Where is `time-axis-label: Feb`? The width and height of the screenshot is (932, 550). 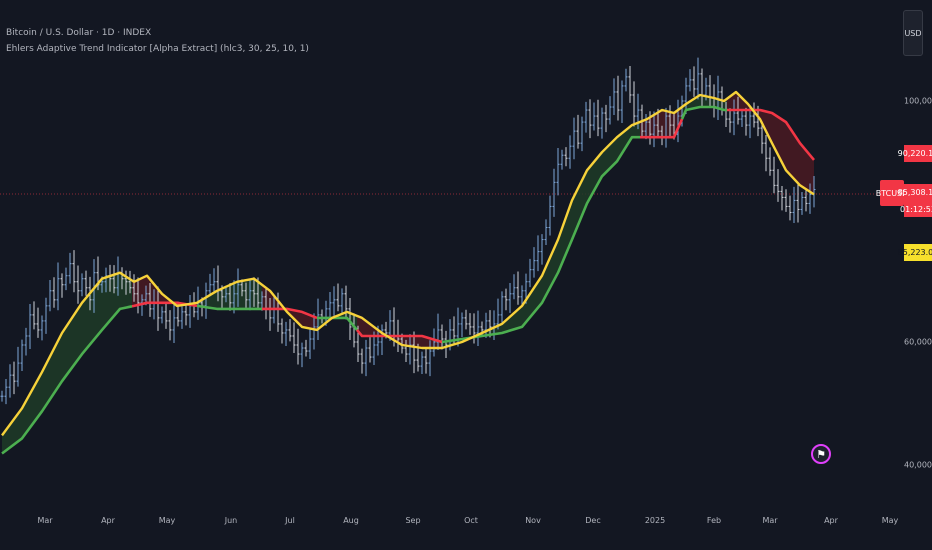
time-axis-label: Feb is located at coordinates (714, 520).